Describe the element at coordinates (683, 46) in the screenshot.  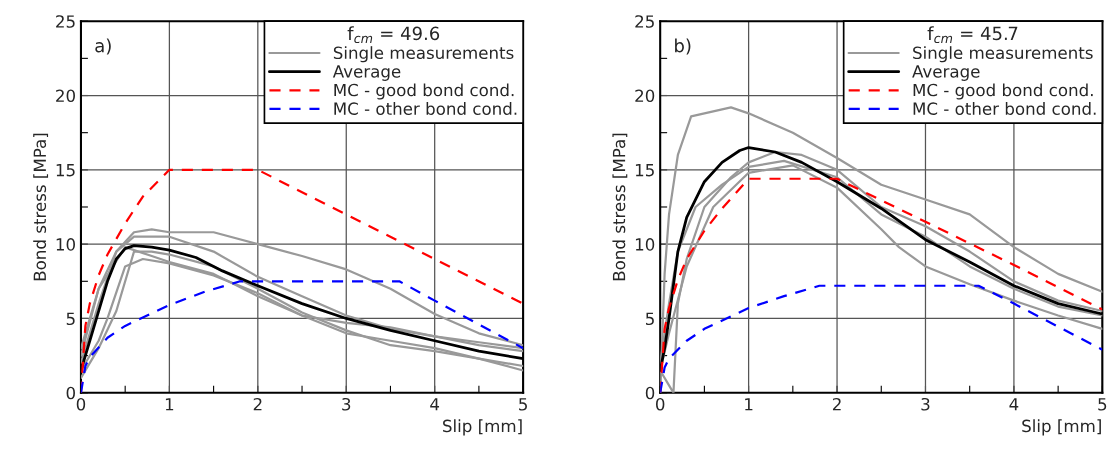
I see `annotation: b)` at that location.